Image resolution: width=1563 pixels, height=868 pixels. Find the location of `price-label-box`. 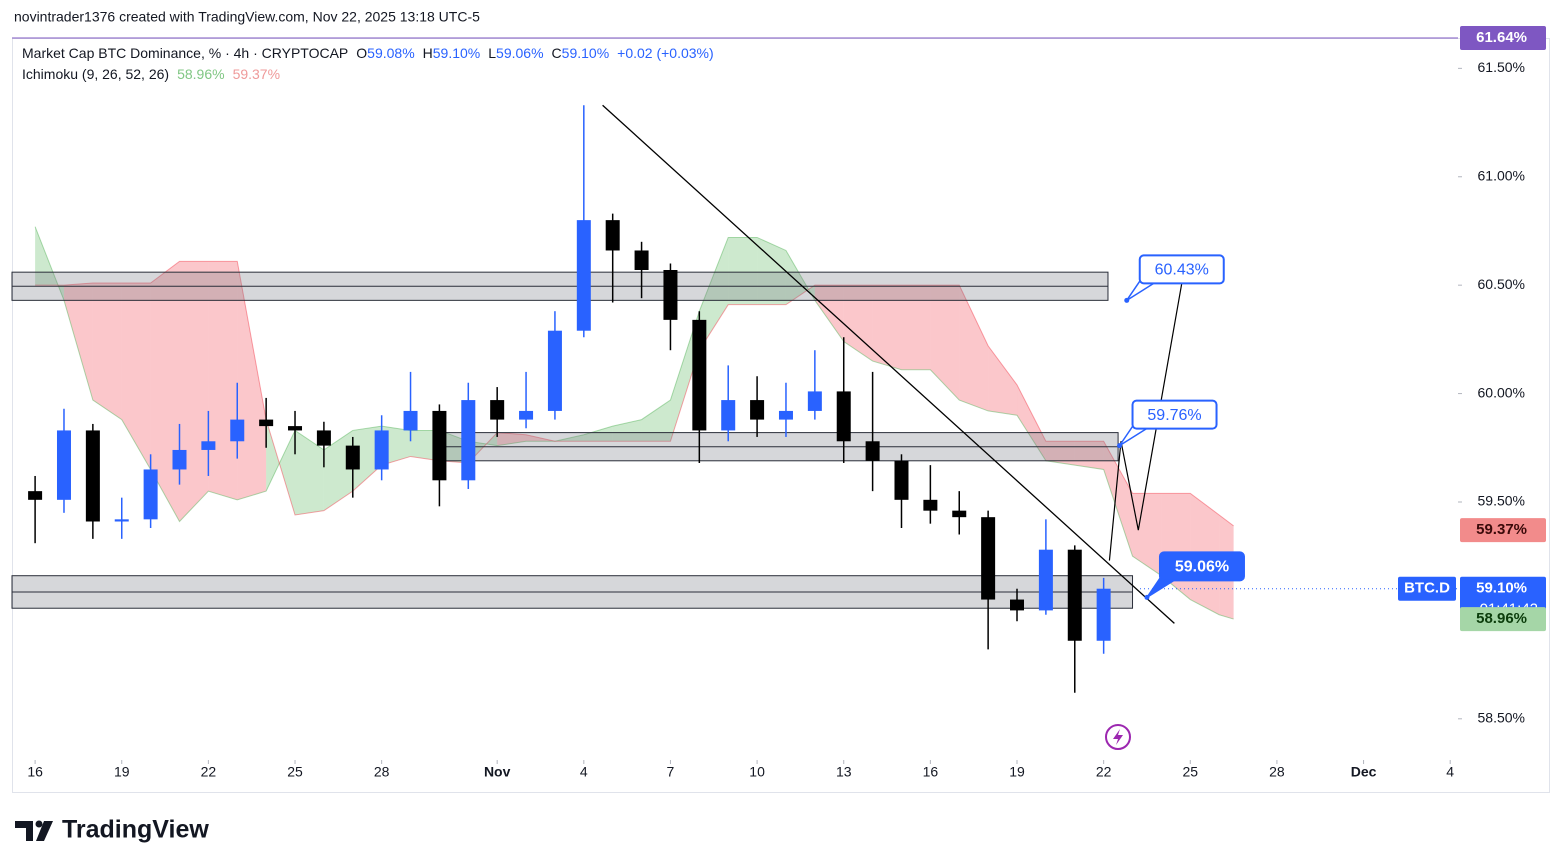

price-label-box is located at coordinates (1503, 38).